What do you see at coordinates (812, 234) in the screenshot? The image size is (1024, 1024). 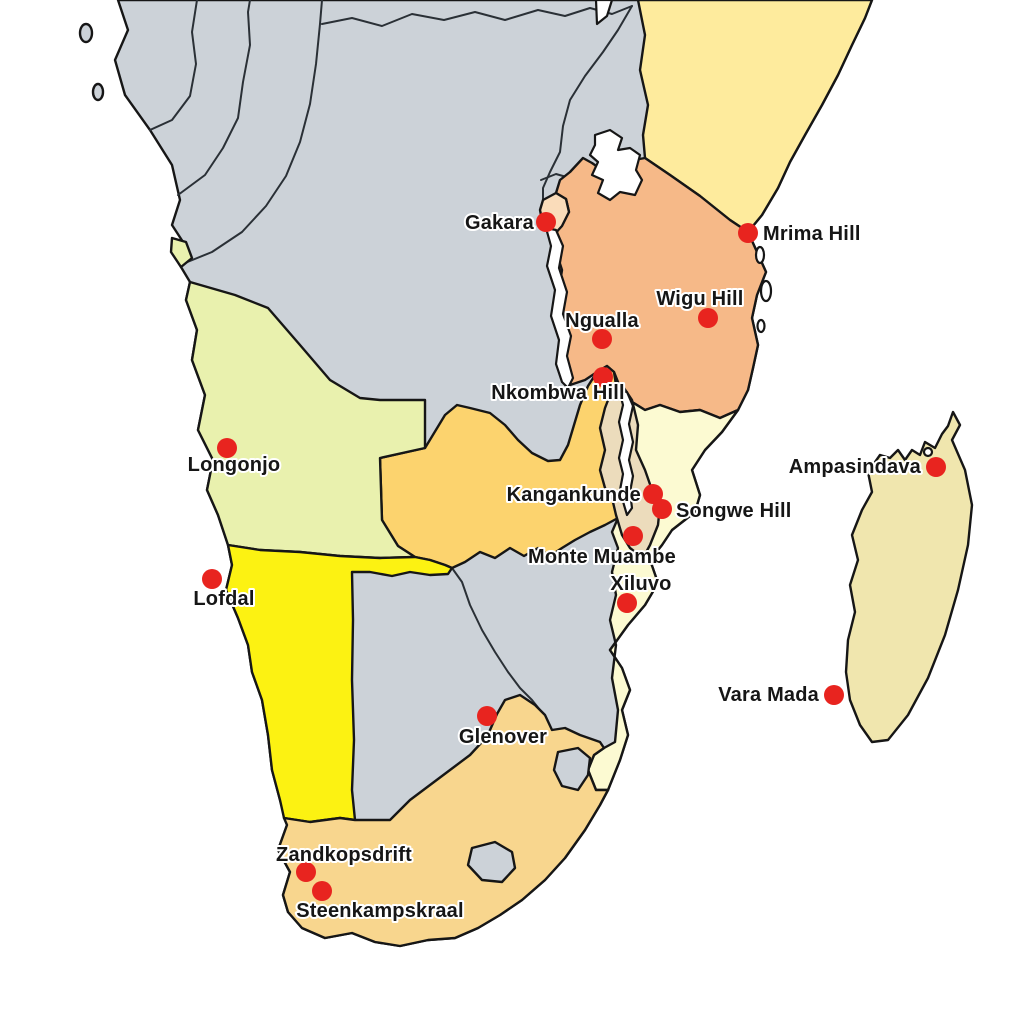 I see `site-label: Mrima Hill` at bounding box center [812, 234].